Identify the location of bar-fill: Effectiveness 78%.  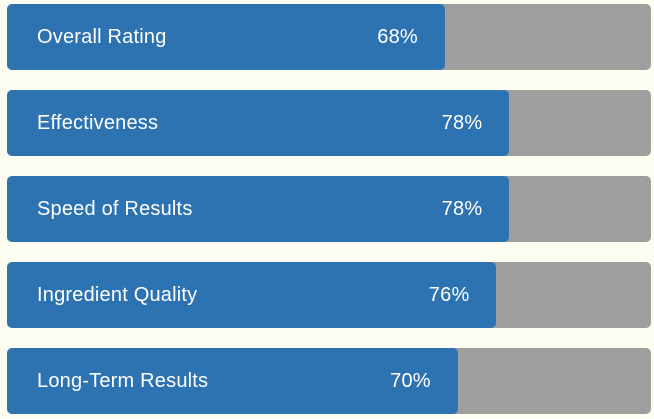
(258, 123).